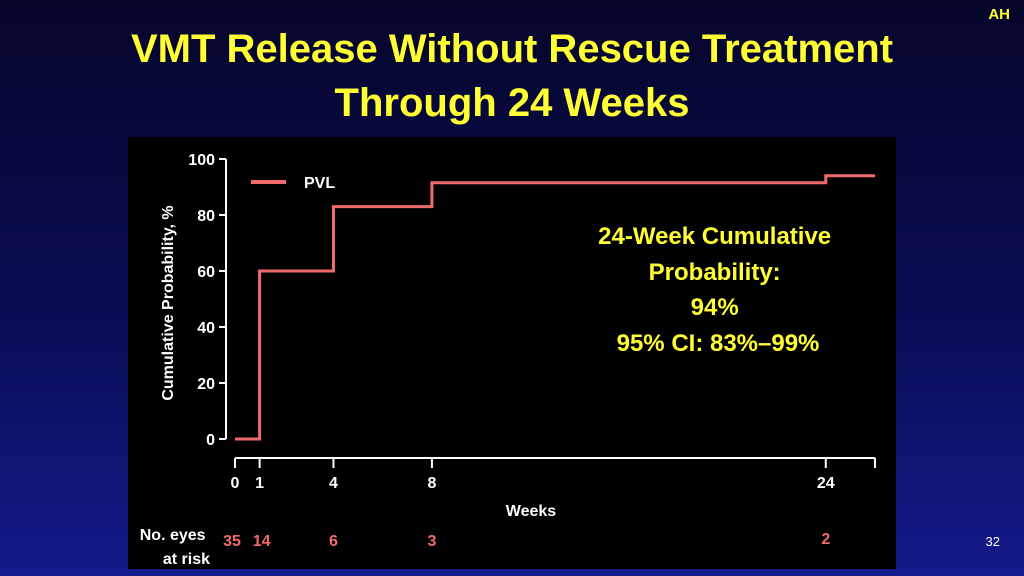 Image resolution: width=1024 pixels, height=576 pixels. I want to click on at-risk-count-week-4: 6, so click(333, 541).